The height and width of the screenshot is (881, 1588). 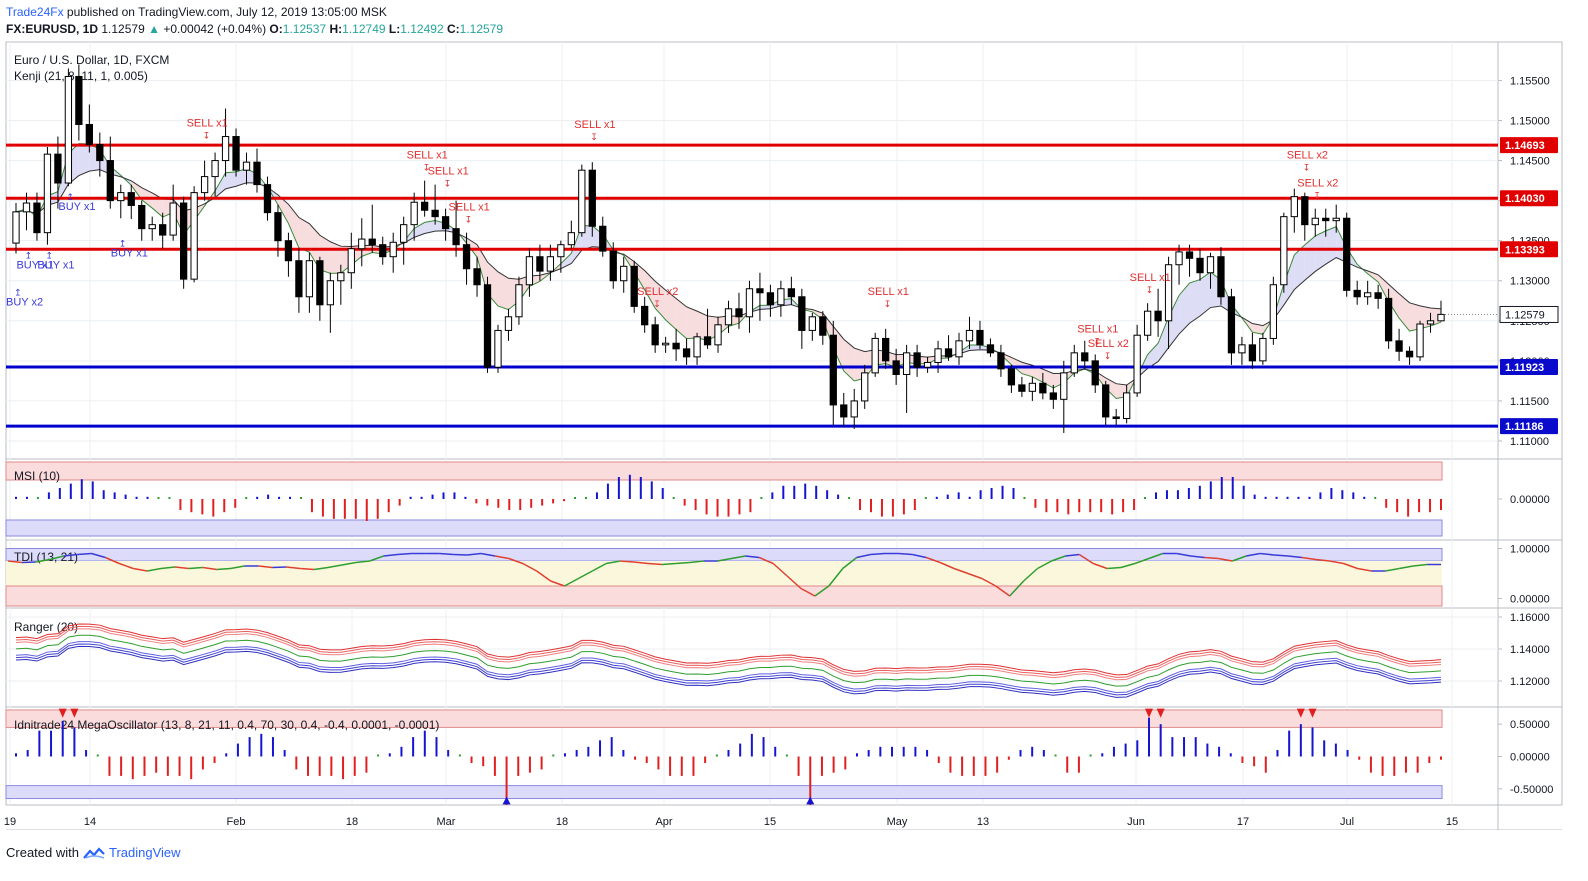 What do you see at coordinates (90, 822) in the screenshot?
I see `time-tick-label: 14` at bounding box center [90, 822].